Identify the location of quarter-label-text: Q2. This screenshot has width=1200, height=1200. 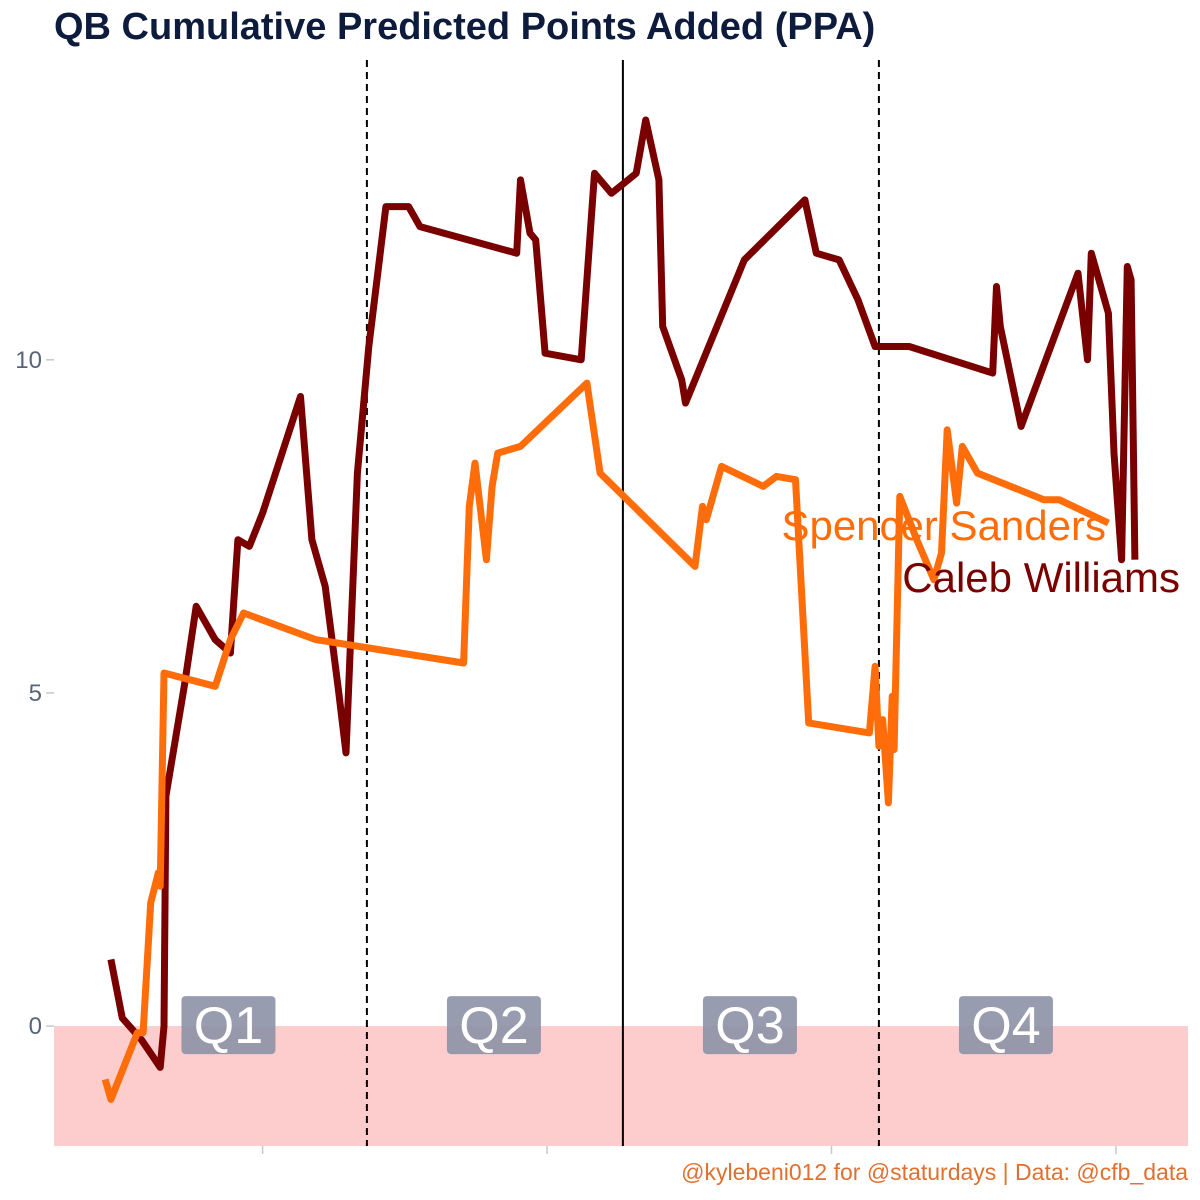
(493, 1026).